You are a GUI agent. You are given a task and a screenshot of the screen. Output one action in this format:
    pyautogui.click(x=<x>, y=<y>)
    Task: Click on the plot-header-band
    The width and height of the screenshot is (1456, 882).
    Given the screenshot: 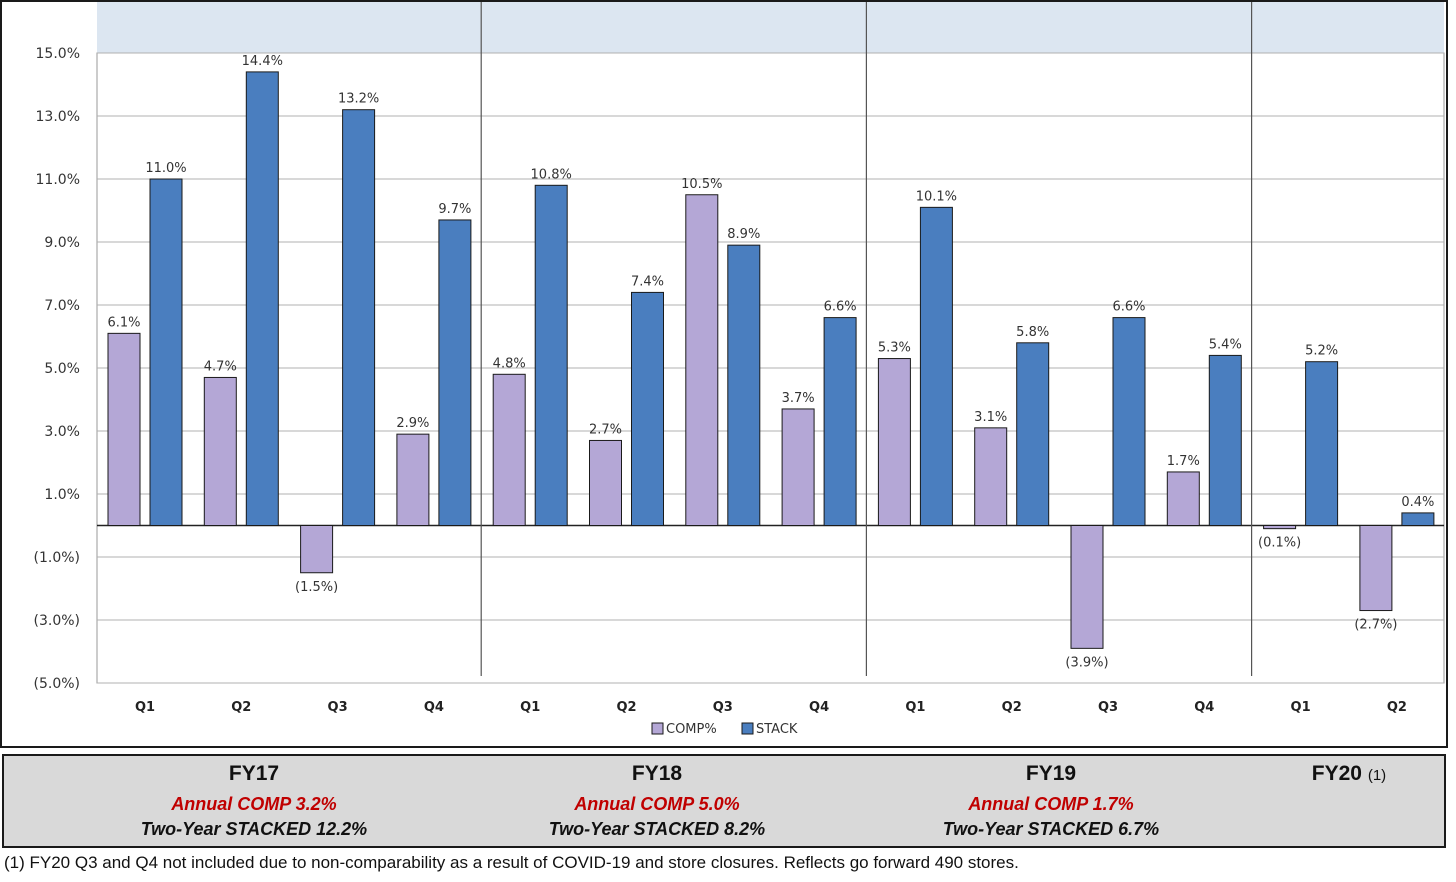 What is the action you would take?
    pyautogui.click(x=770, y=27)
    